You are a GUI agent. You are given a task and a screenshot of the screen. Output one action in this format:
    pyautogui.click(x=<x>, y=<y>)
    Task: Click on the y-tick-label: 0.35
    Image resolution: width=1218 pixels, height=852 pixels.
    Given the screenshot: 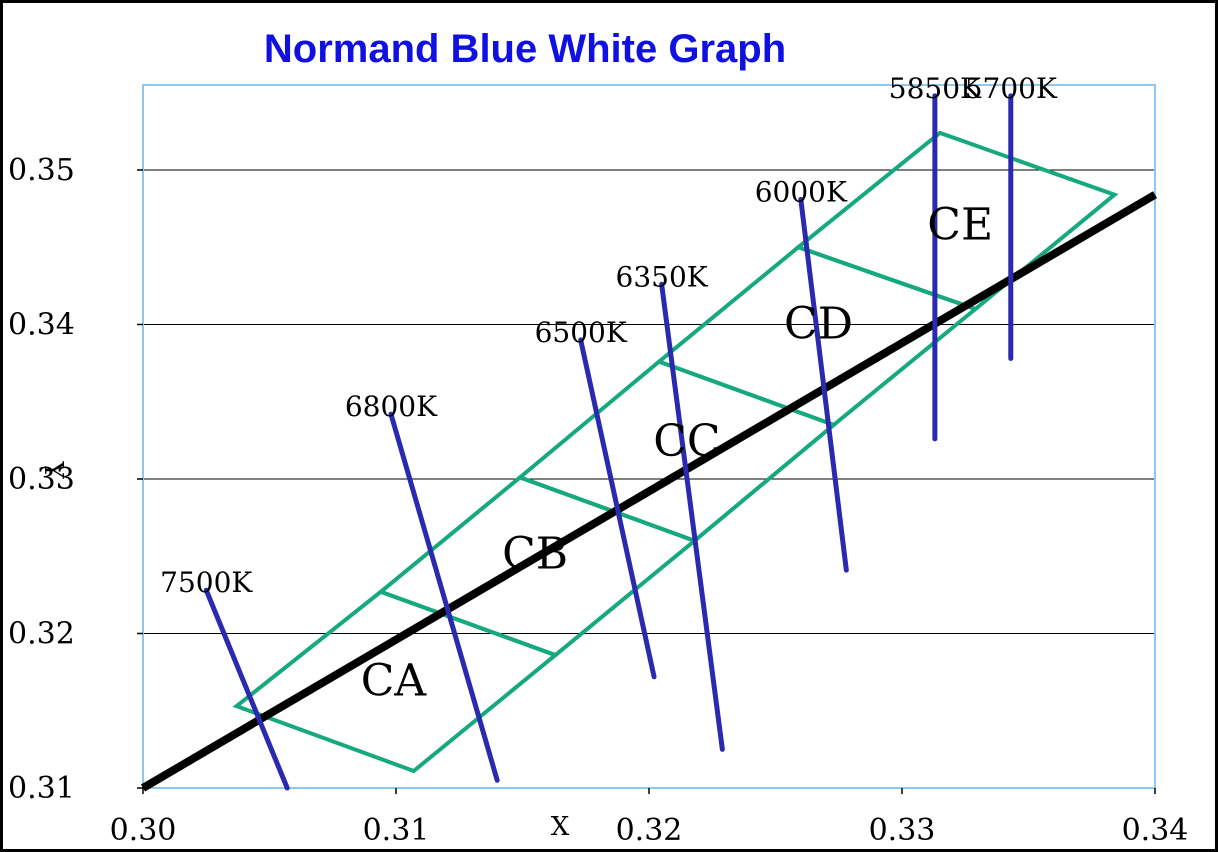 What is the action you would take?
    pyautogui.click(x=41, y=170)
    